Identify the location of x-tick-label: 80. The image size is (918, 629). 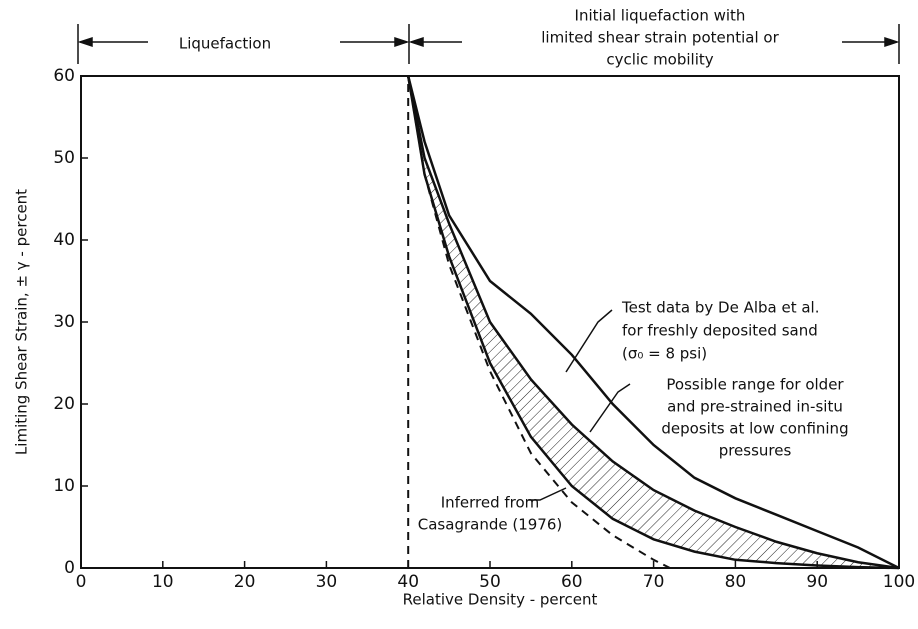
(736, 582).